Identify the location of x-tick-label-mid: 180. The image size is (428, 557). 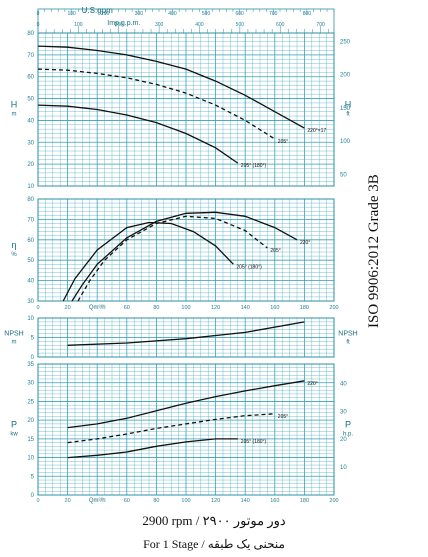
(304, 308).